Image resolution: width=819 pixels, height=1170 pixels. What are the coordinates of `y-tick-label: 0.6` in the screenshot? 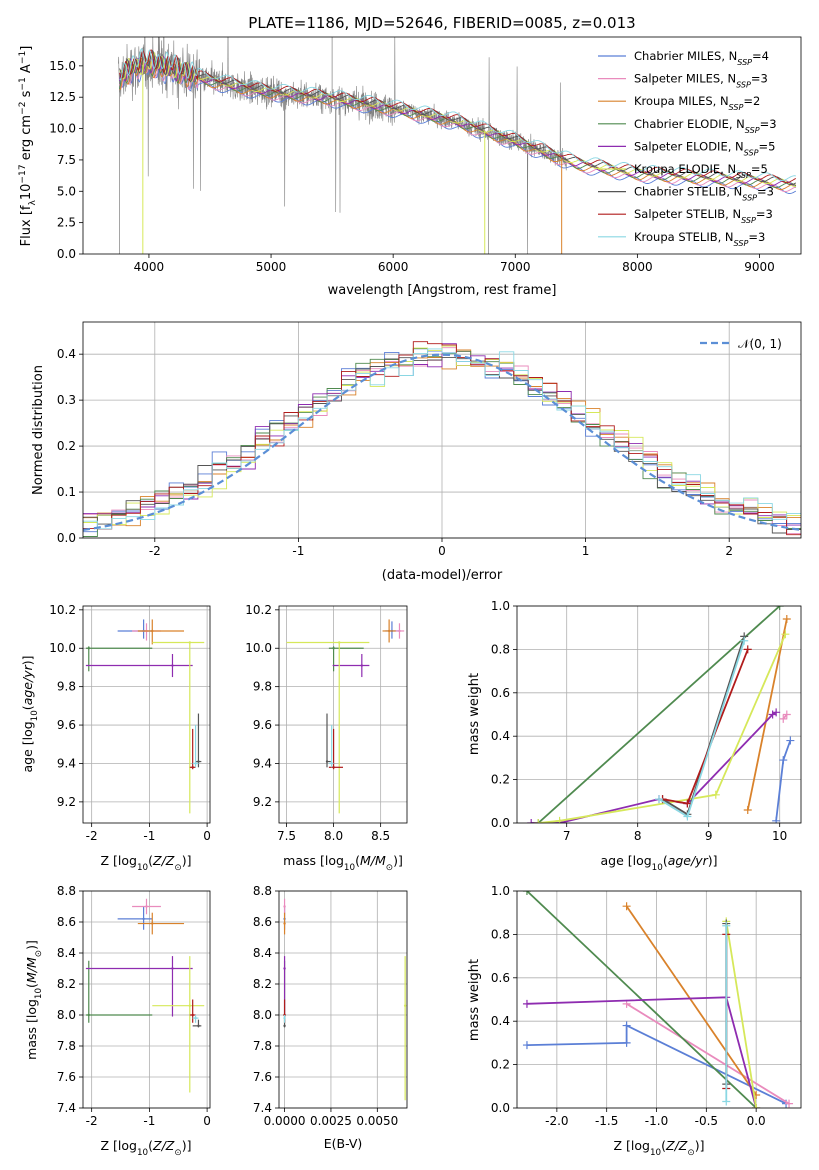 It's located at (500, 978).